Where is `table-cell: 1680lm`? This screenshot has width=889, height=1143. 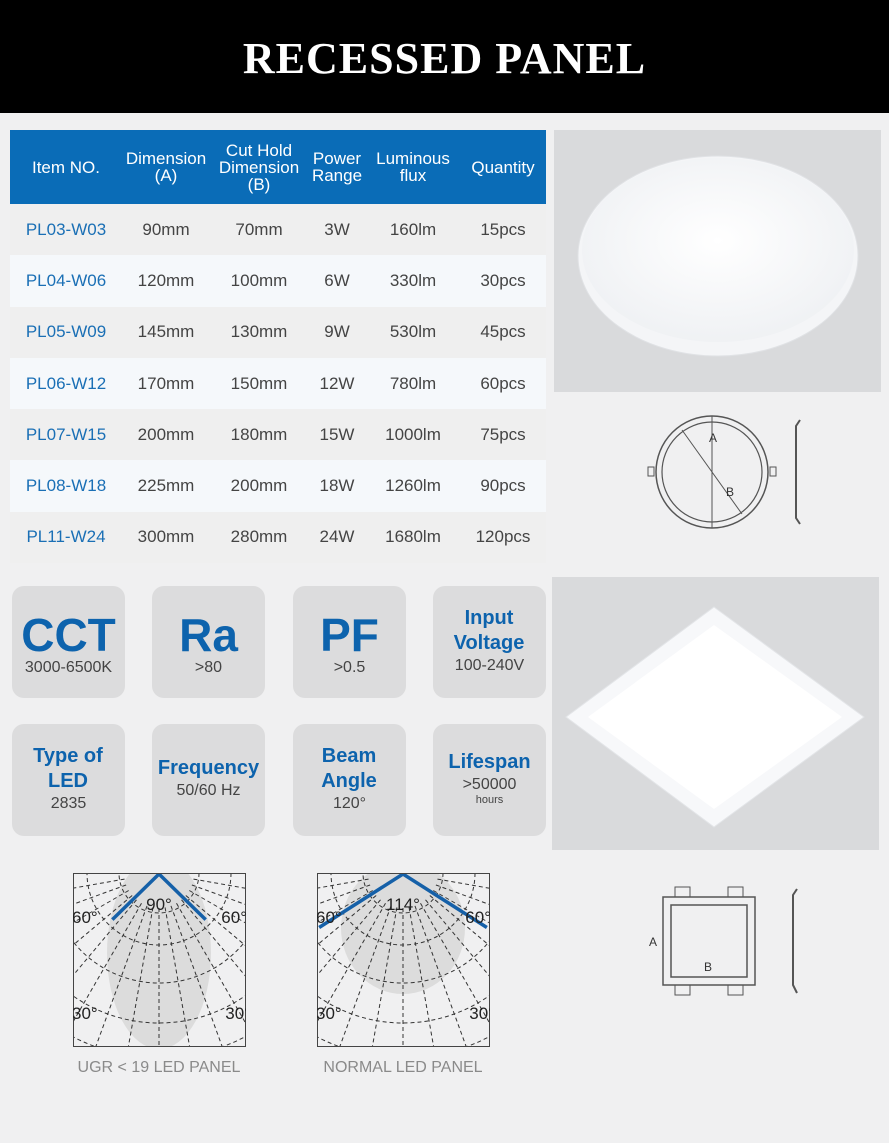 table-cell: 1680lm is located at coordinates (413, 537).